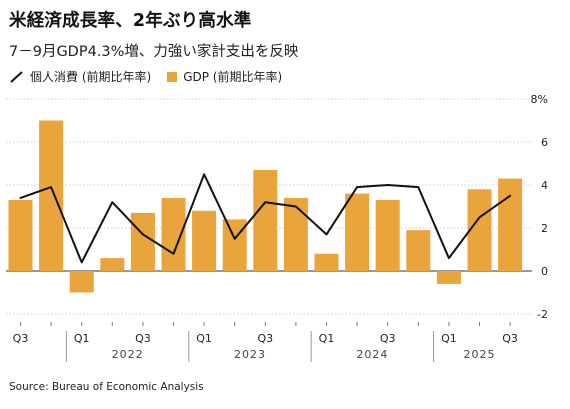  Describe the element at coordinates (128, 354) in the screenshot. I see `year-label: 2022` at that location.